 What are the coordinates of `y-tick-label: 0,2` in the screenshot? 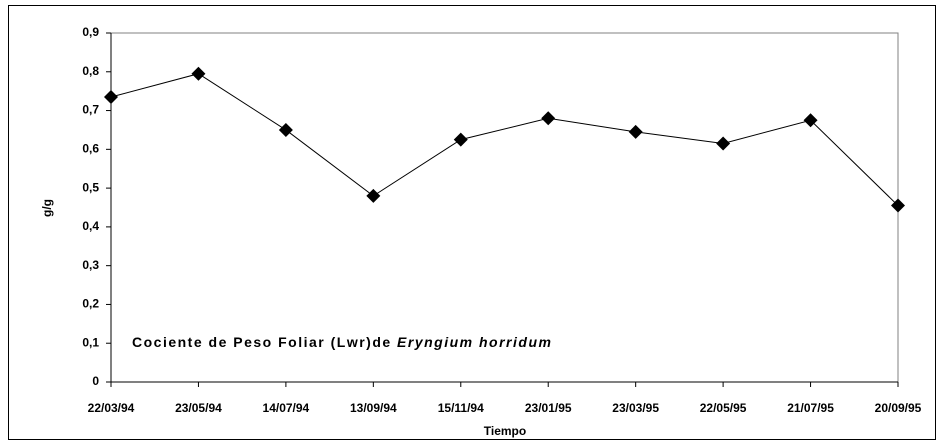 It's located at (90, 304).